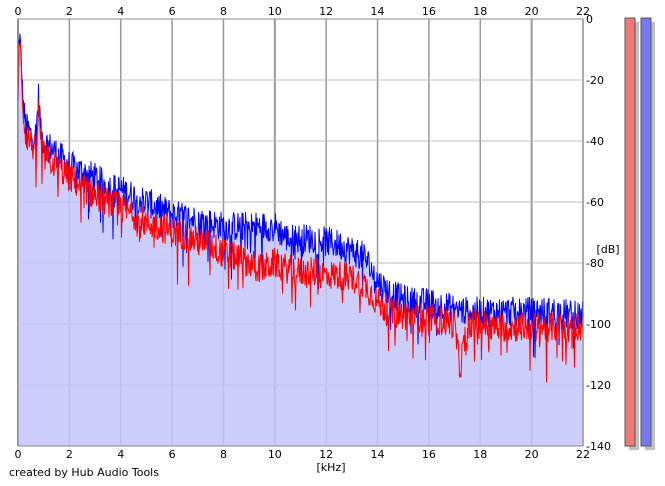 The image size is (665, 486). Describe the element at coordinates (18, 454) in the screenshot. I see `x-tick-label-bottom: 0` at that location.